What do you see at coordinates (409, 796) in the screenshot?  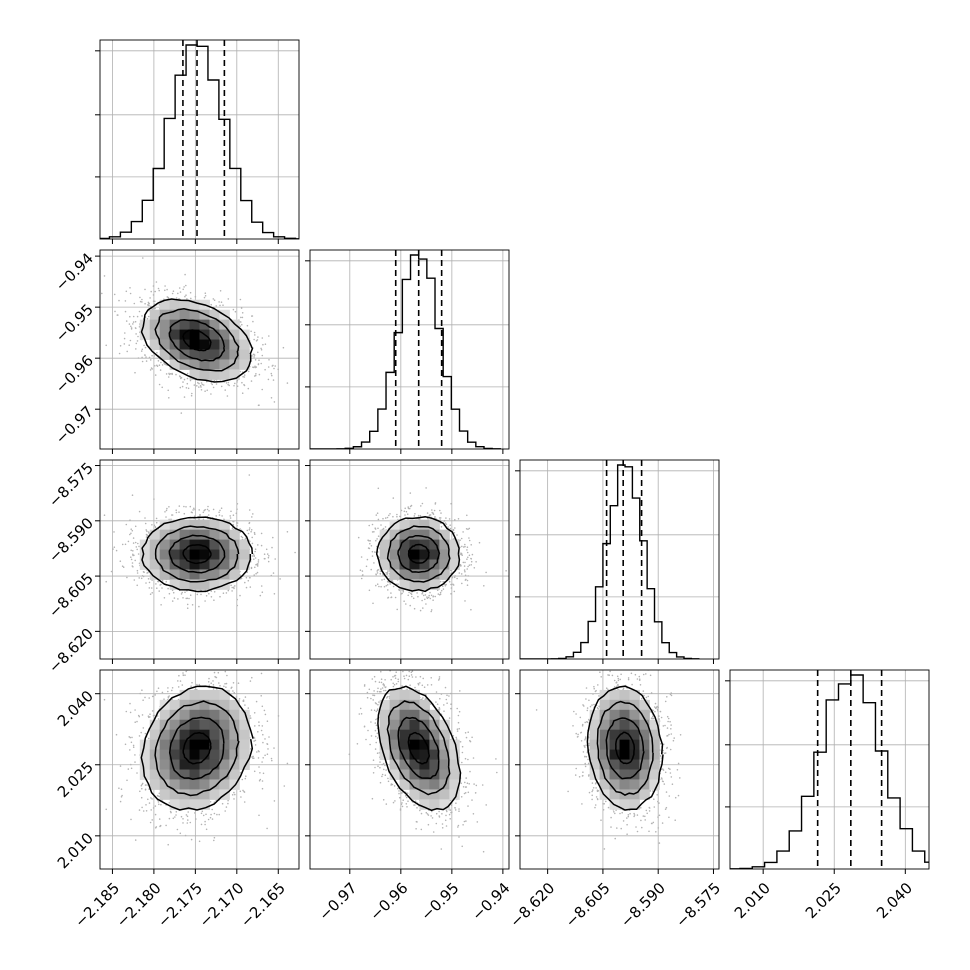 I see `density-panel-3-1: −0.97 −0.96 −0.95 −0.94` at bounding box center [409, 796].